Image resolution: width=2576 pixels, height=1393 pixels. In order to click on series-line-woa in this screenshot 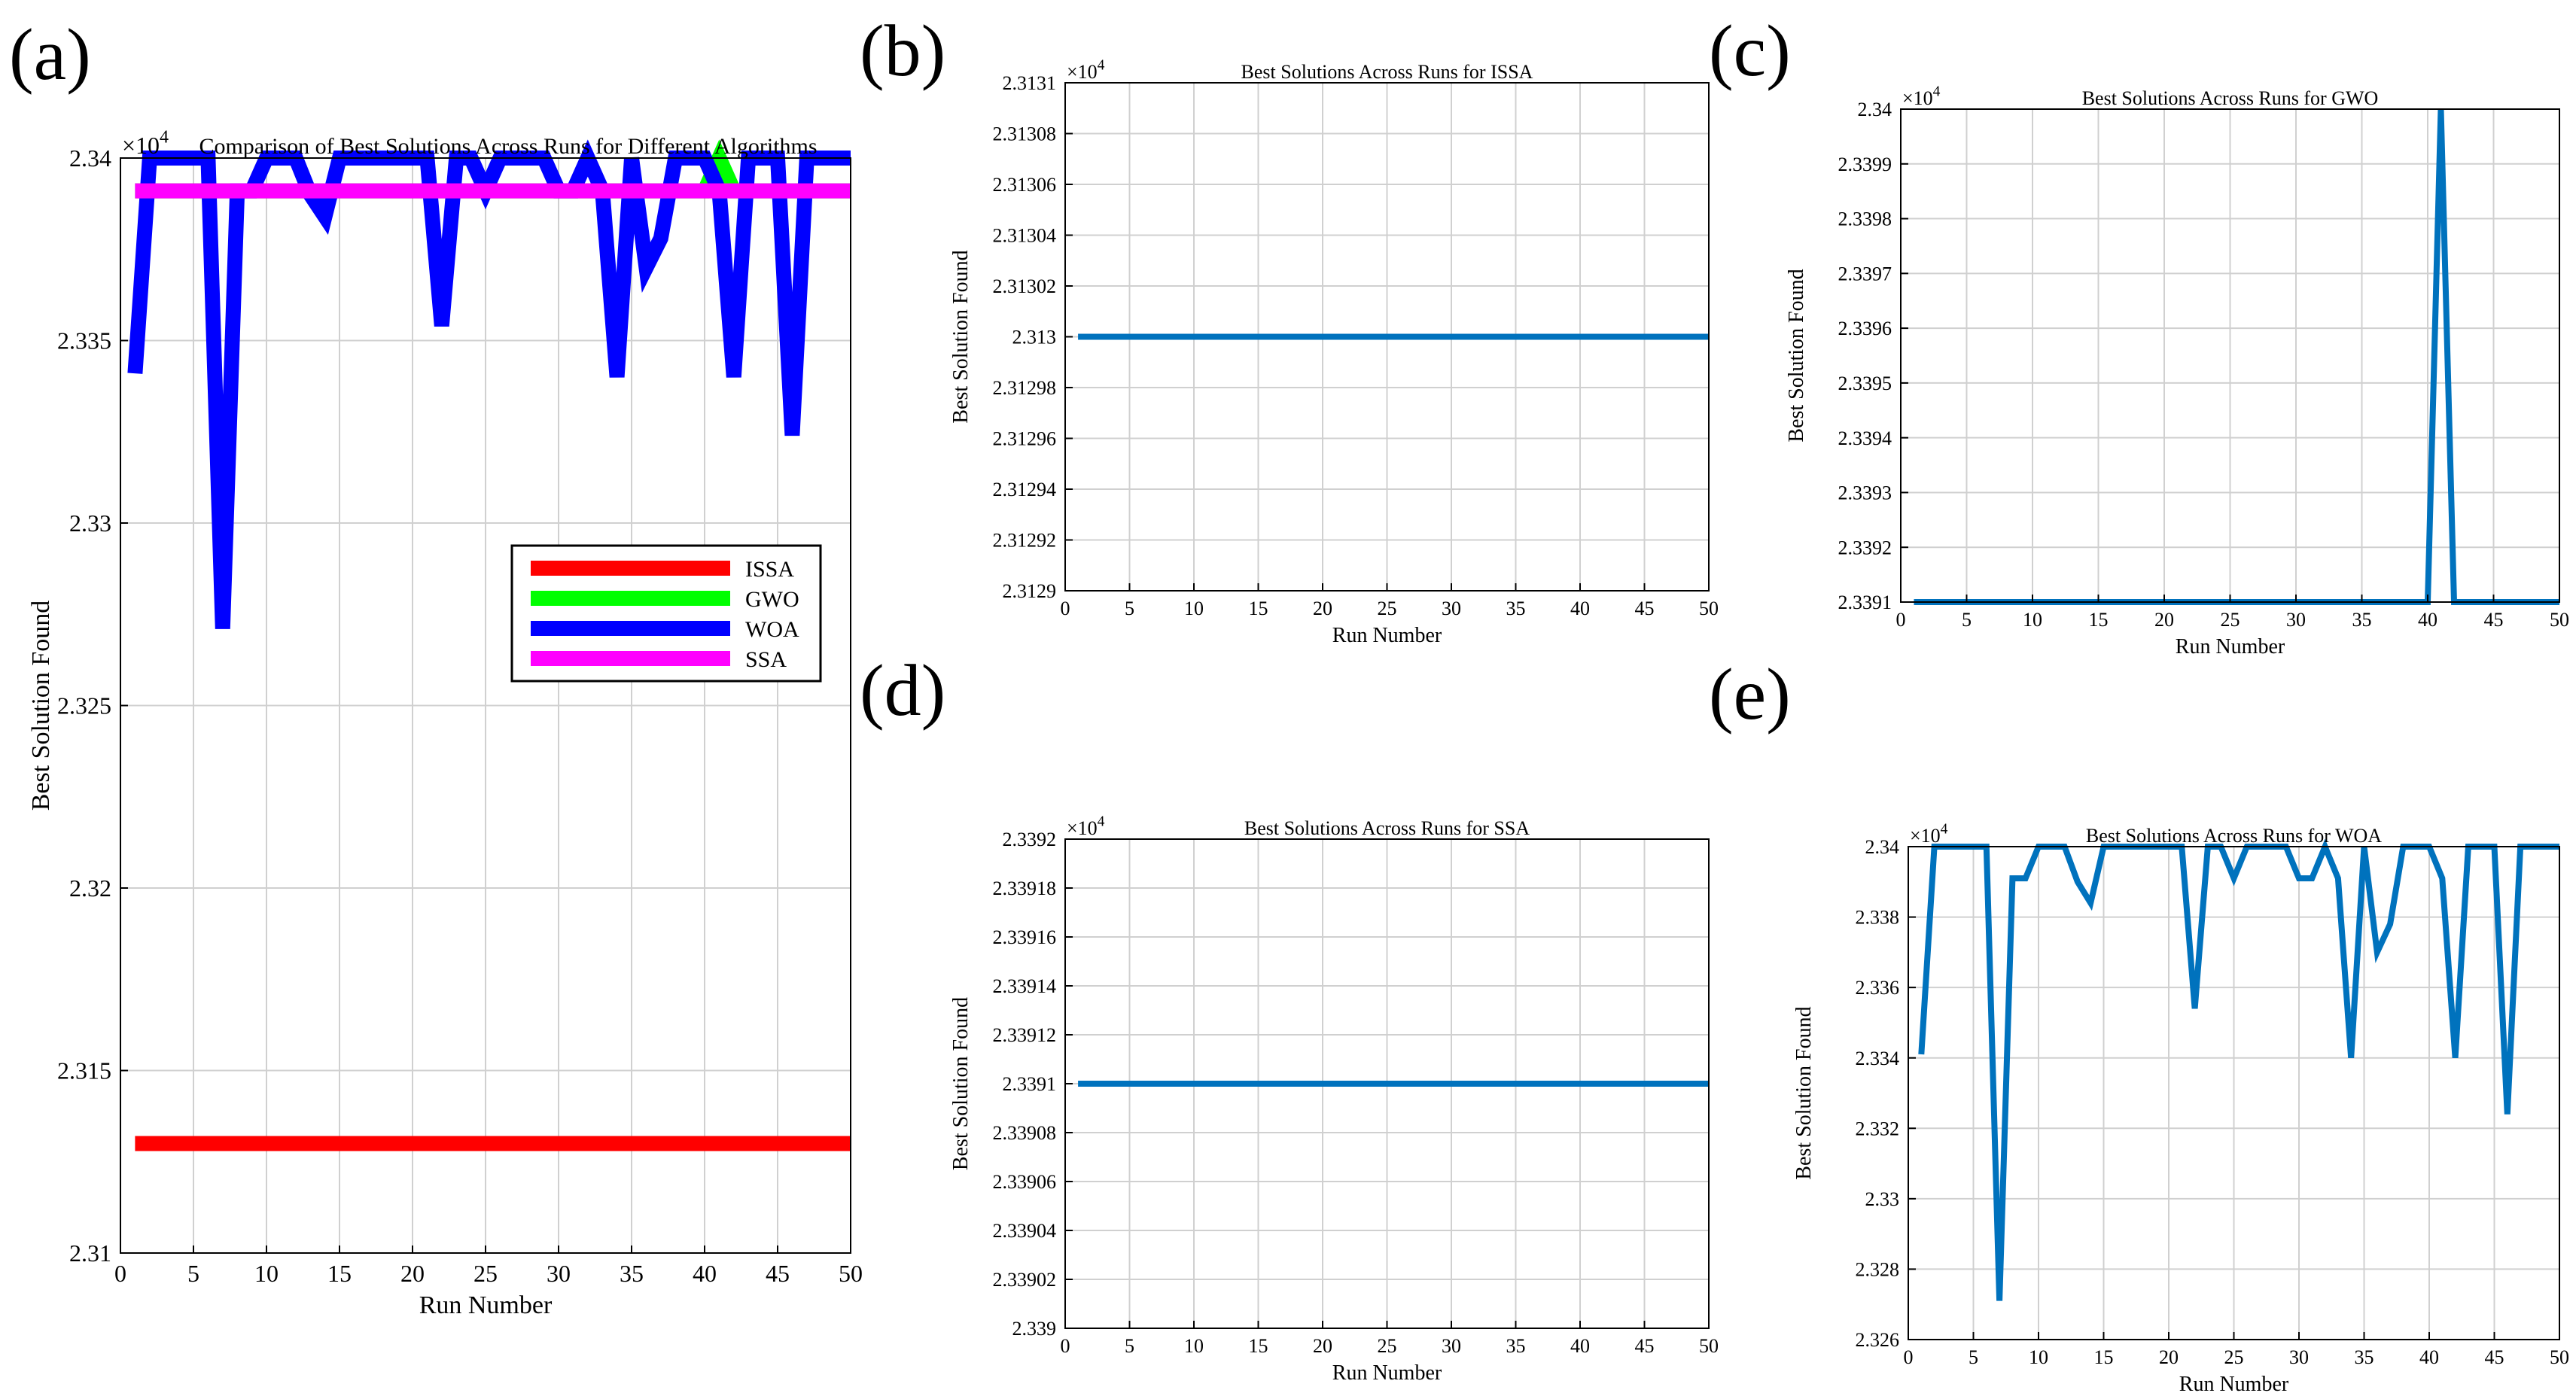, I will do `click(2238, 1069)`.